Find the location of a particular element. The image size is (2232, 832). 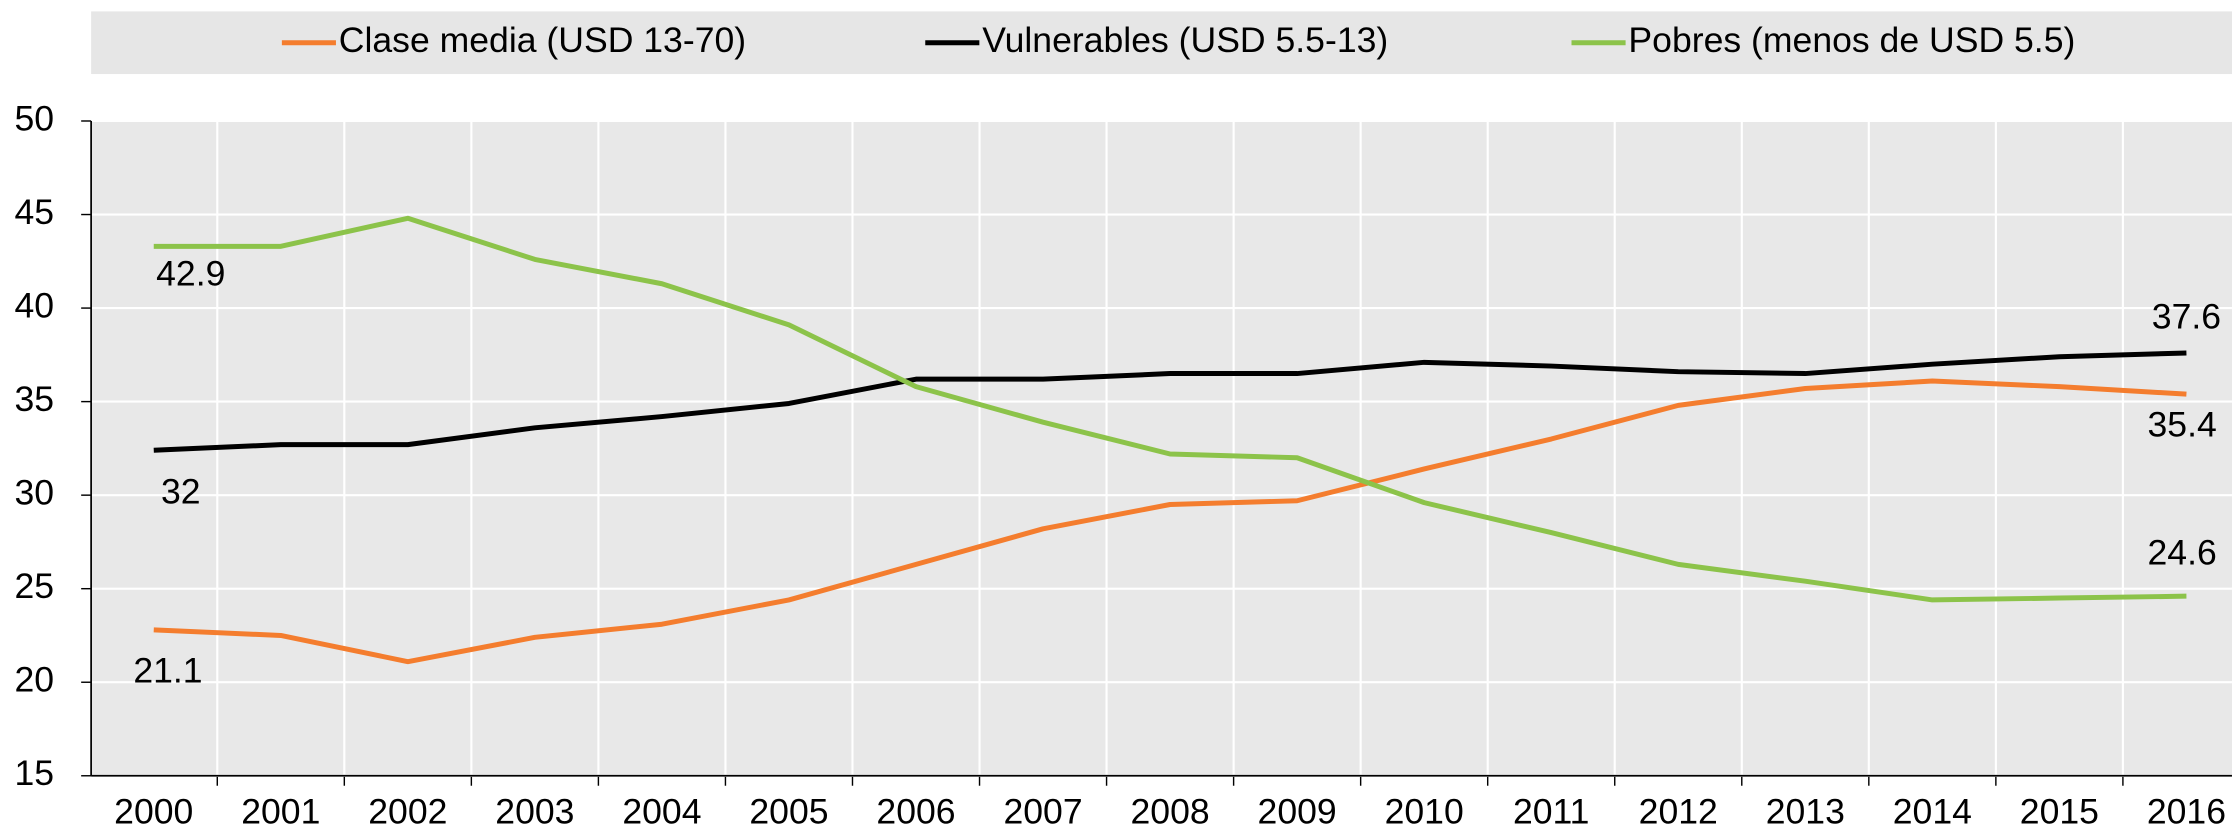

y-tick-label: 25 is located at coordinates (35, 586).